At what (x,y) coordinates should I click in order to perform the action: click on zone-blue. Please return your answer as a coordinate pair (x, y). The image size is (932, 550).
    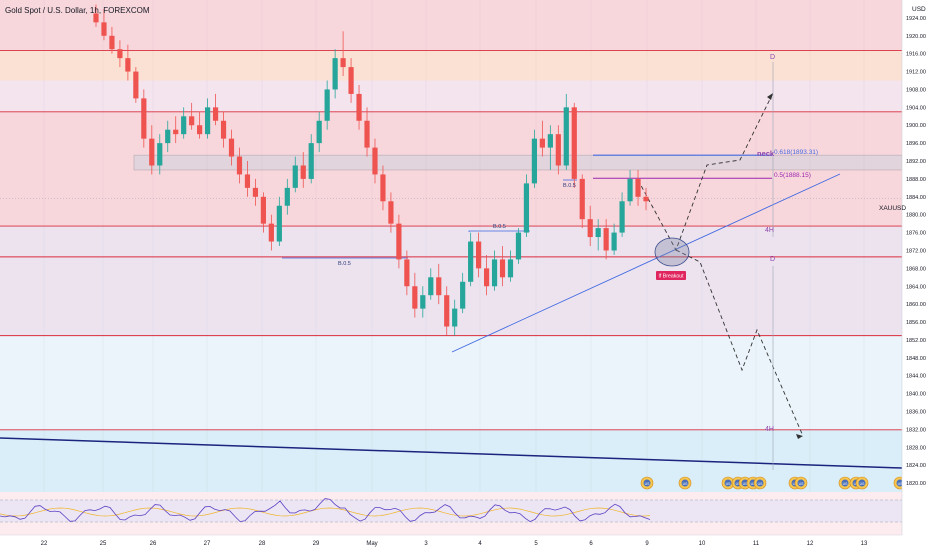
    Looking at the image, I should click on (451, 460).